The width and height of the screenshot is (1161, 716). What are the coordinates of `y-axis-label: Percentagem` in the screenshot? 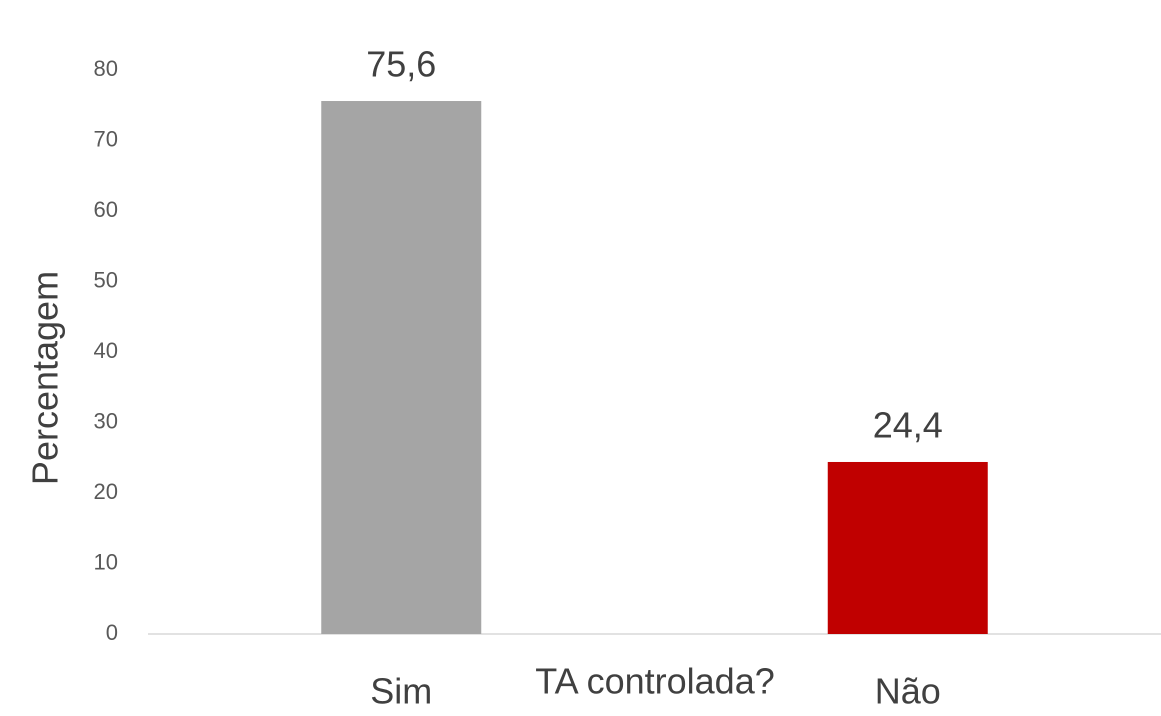 It's located at (45, 378).